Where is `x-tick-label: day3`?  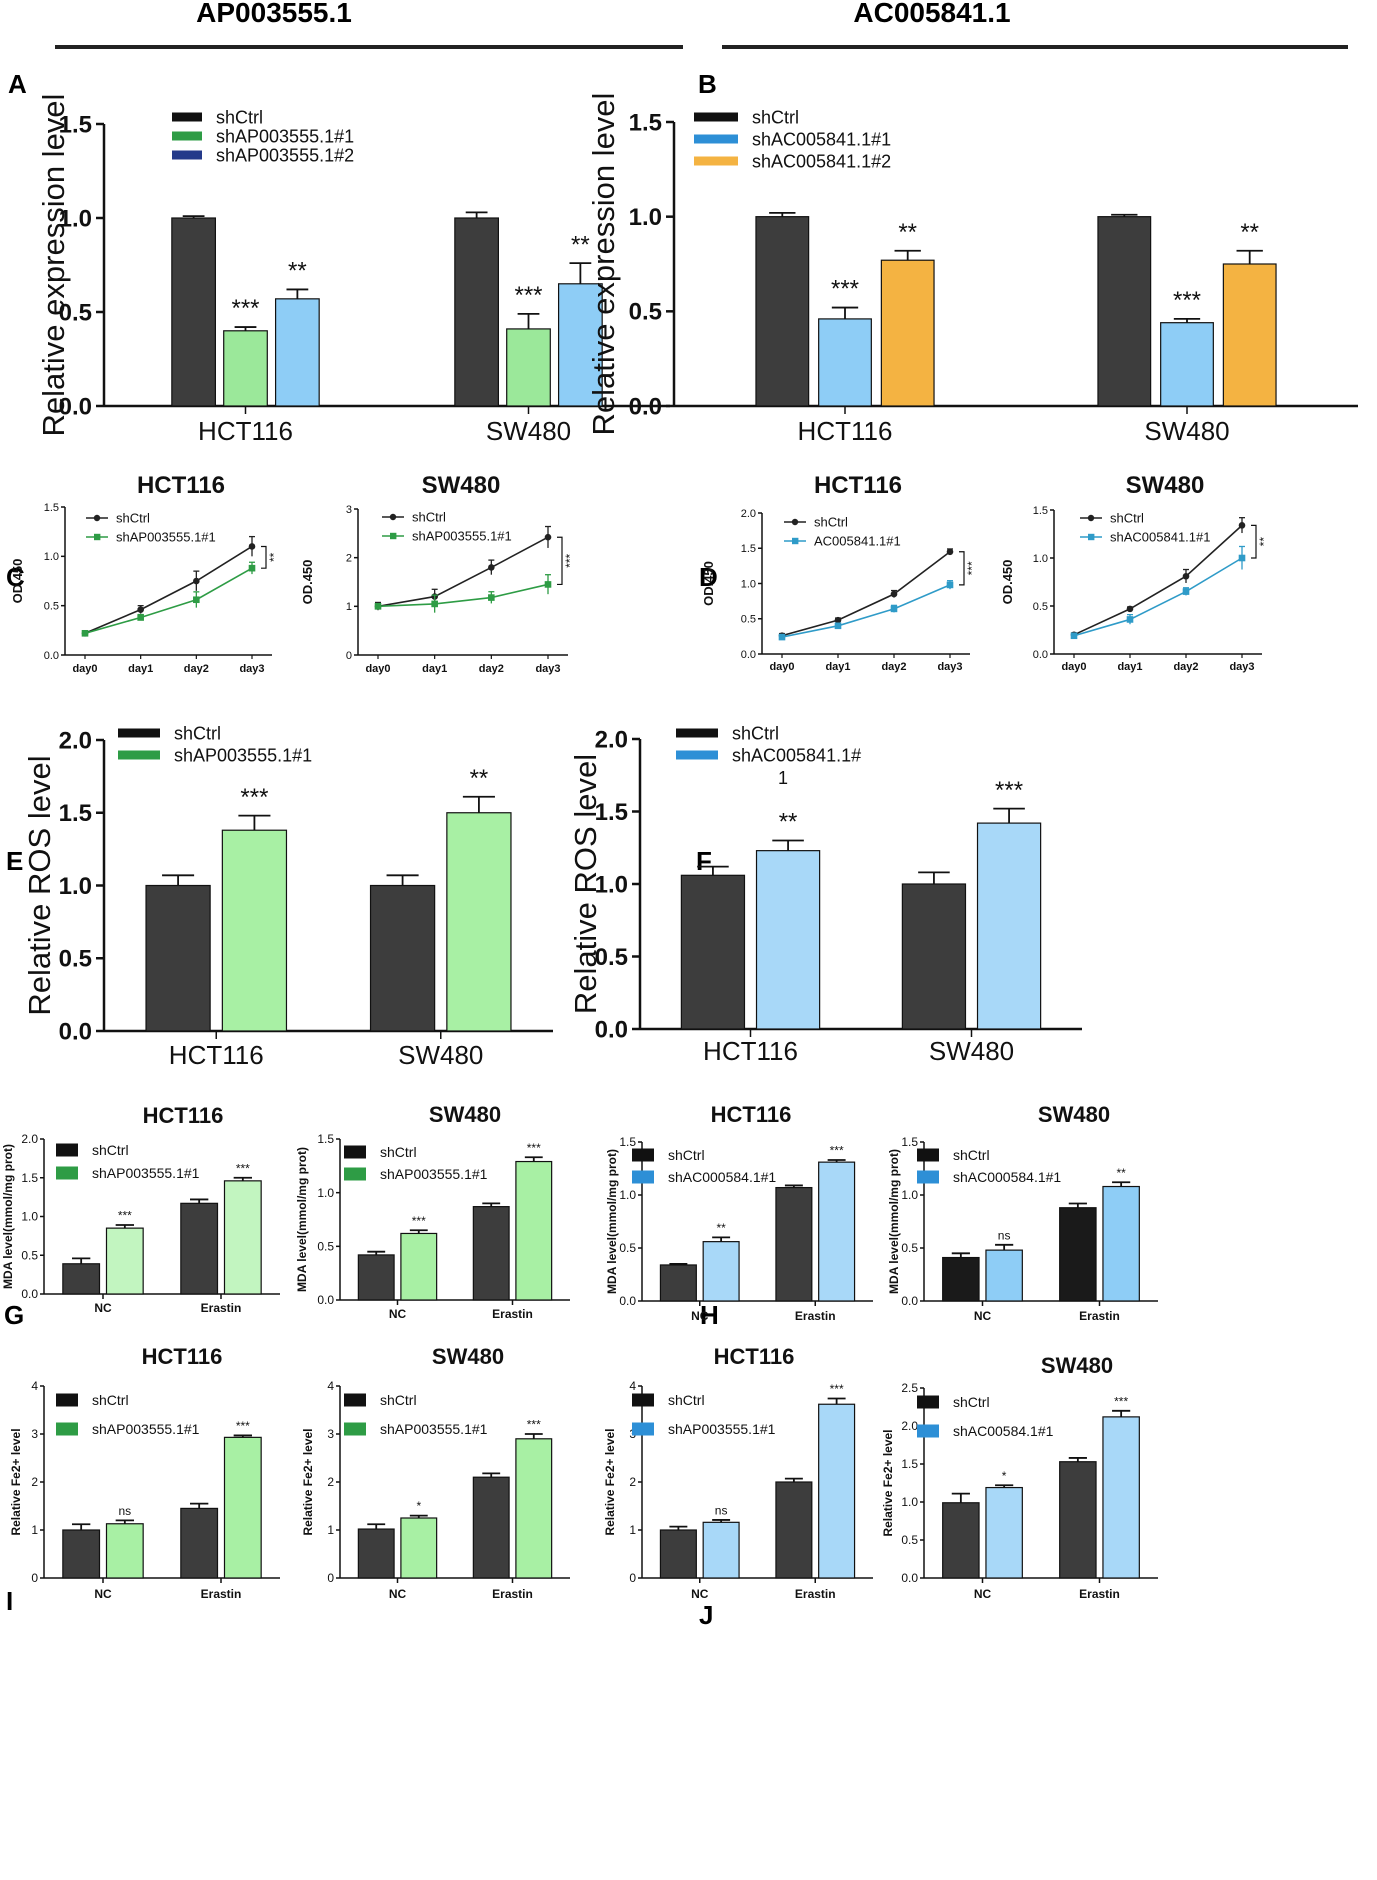
x-tick-label: day3 is located at coordinates (949, 667).